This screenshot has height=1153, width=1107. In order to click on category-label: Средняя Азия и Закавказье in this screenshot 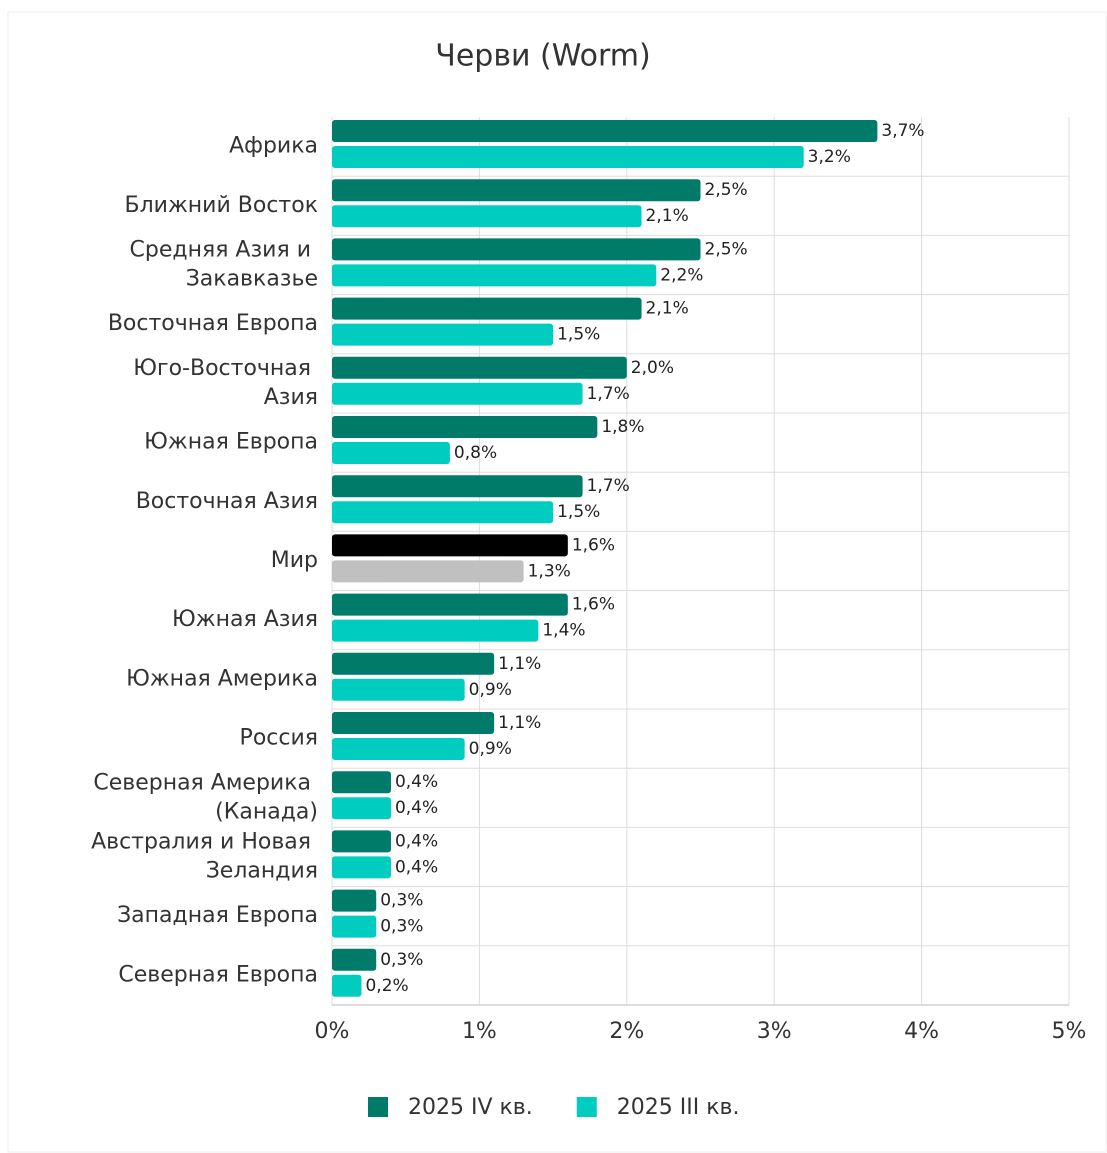, I will do `click(224, 265)`.